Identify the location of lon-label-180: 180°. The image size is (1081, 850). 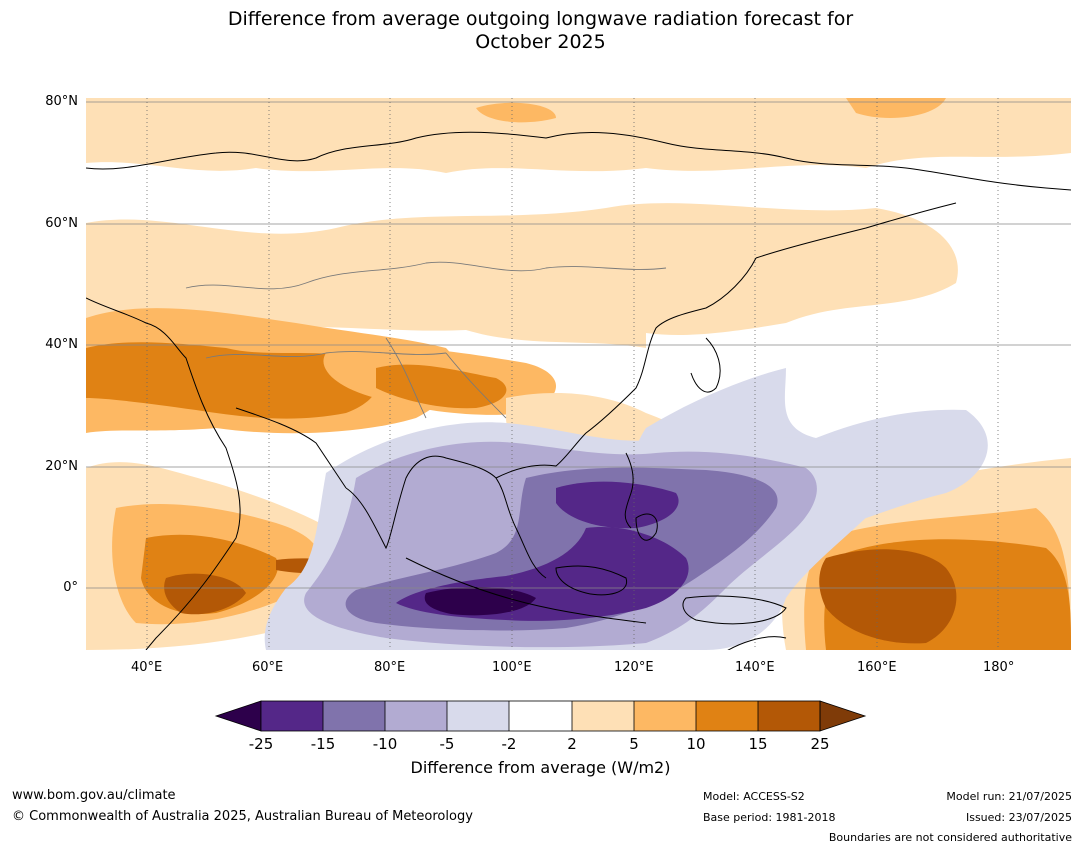
(999, 667).